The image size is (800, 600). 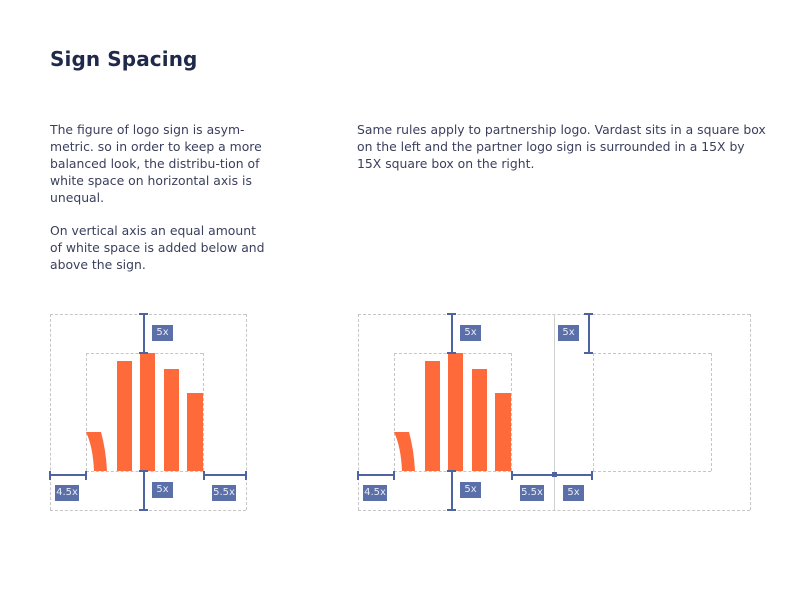 What do you see at coordinates (652, 353) in the screenshot?
I see `partner-box-top` at bounding box center [652, 353].